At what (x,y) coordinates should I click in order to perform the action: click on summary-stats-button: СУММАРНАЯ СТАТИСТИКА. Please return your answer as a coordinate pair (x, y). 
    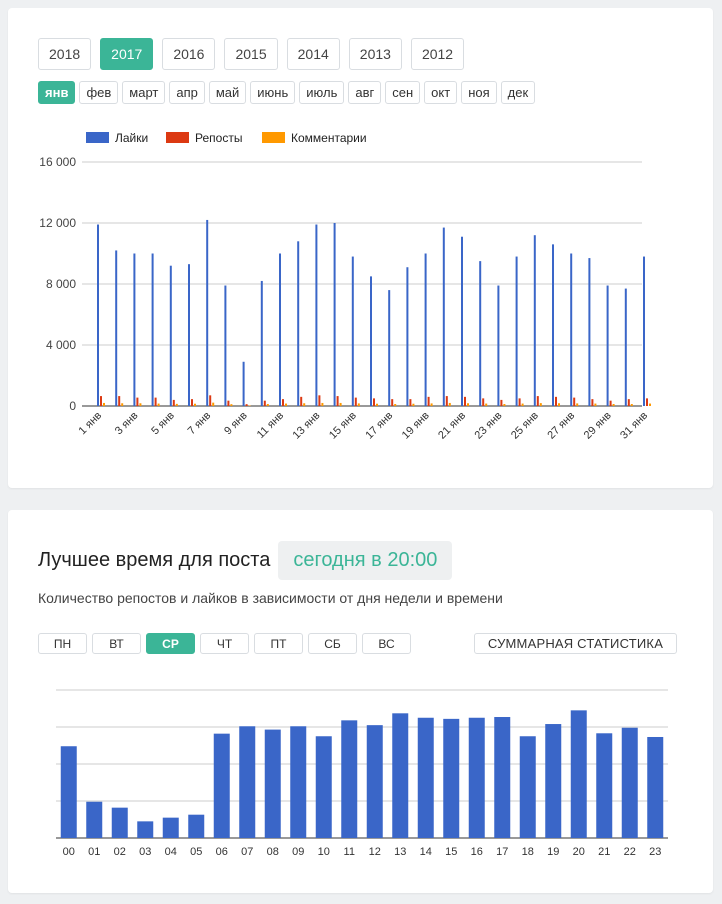
    Looking at the image, I should click on (575, 643).